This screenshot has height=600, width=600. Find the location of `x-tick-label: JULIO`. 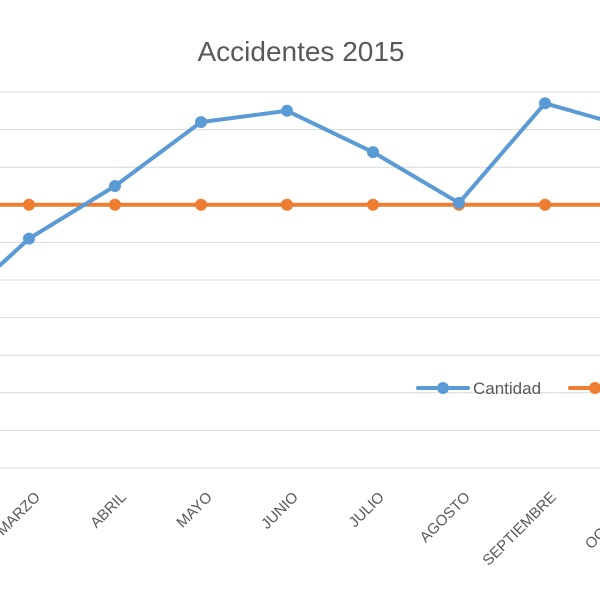

x-tick-label: JULIO is located at coordinates (367, 510).